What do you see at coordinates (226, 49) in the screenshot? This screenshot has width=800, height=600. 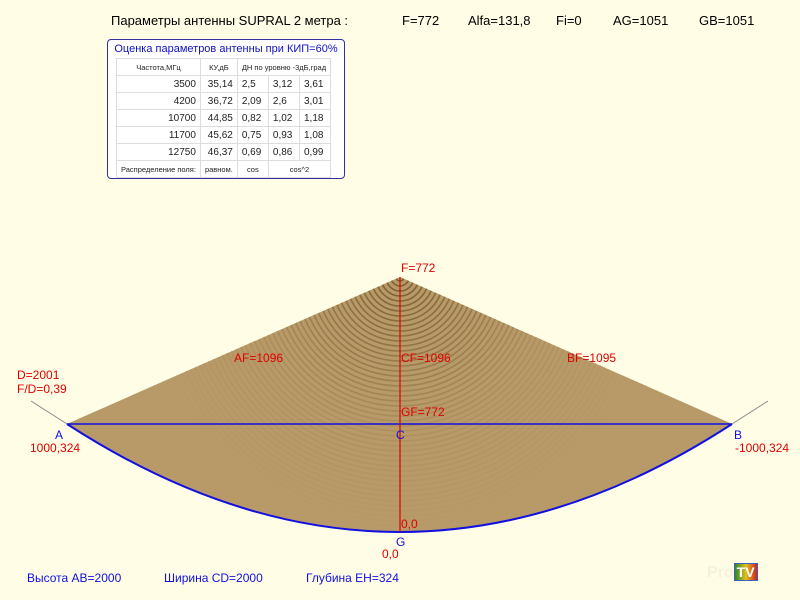 I see `table-title: Оценка параметров антенны при КИП=60%` at bounding box center [226, 49].